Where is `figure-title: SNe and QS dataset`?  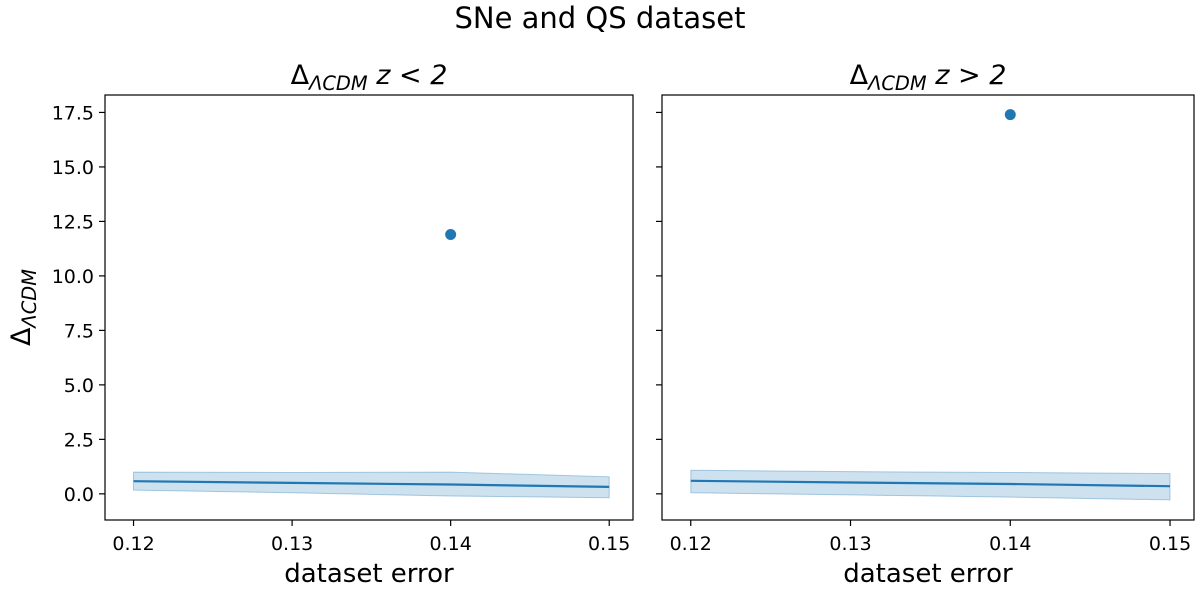
figure-title: SNe and QS dataset is located at coordinates (599, 18).